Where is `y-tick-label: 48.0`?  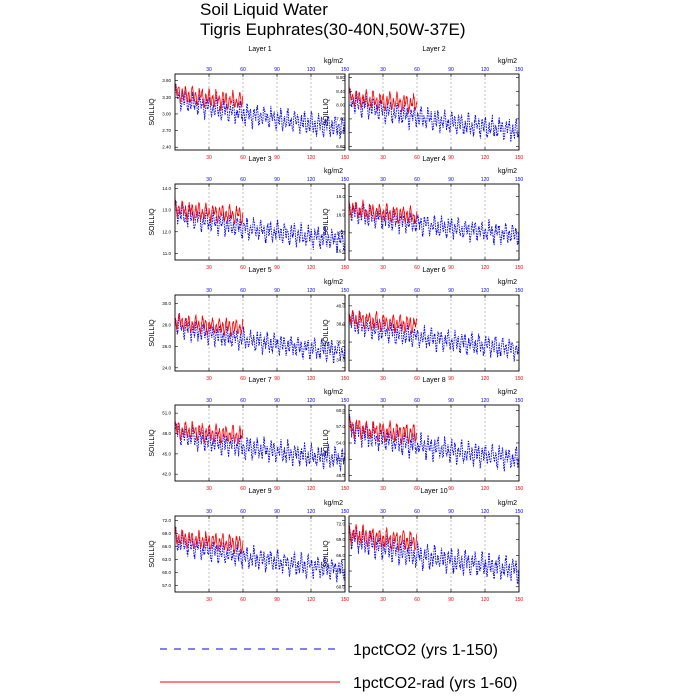
y-tick-label: 48.0 is located at coordinates (340, 475).